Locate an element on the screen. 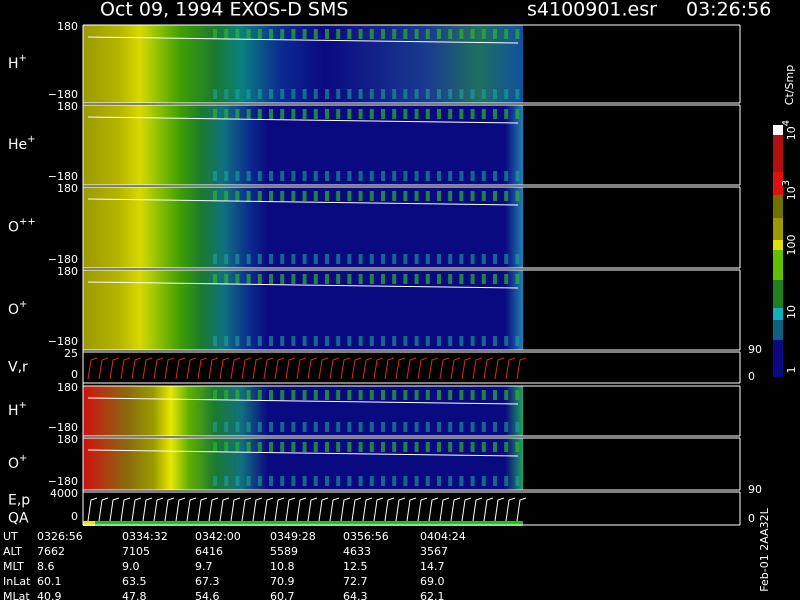 The image size is (800, 600). colorbar-label-base: 100 is located at coordinates (791, 245).